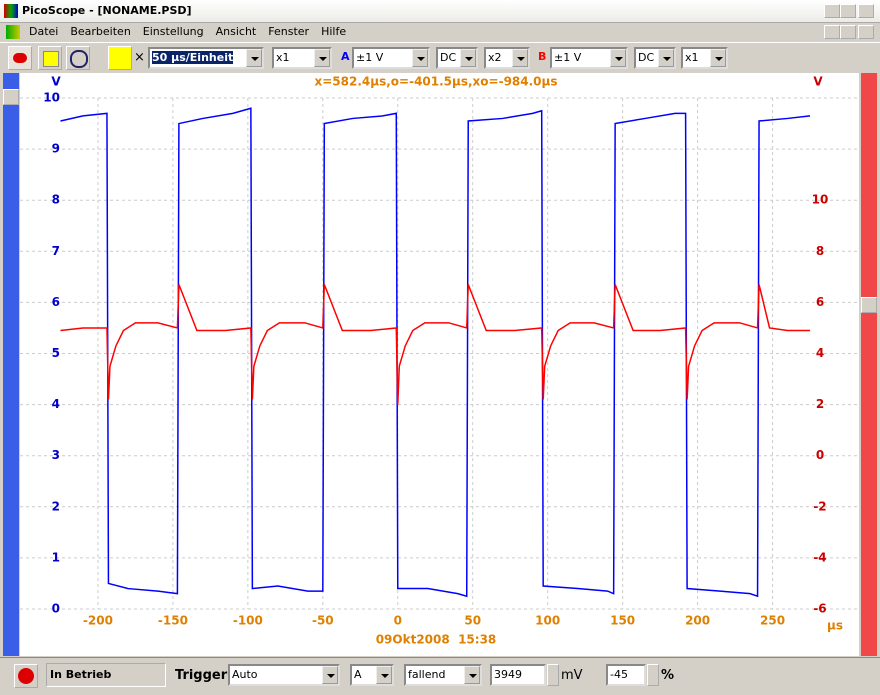 The image size is (880, 695). I want to click on x-tick-label: -200, so click(98, 621).